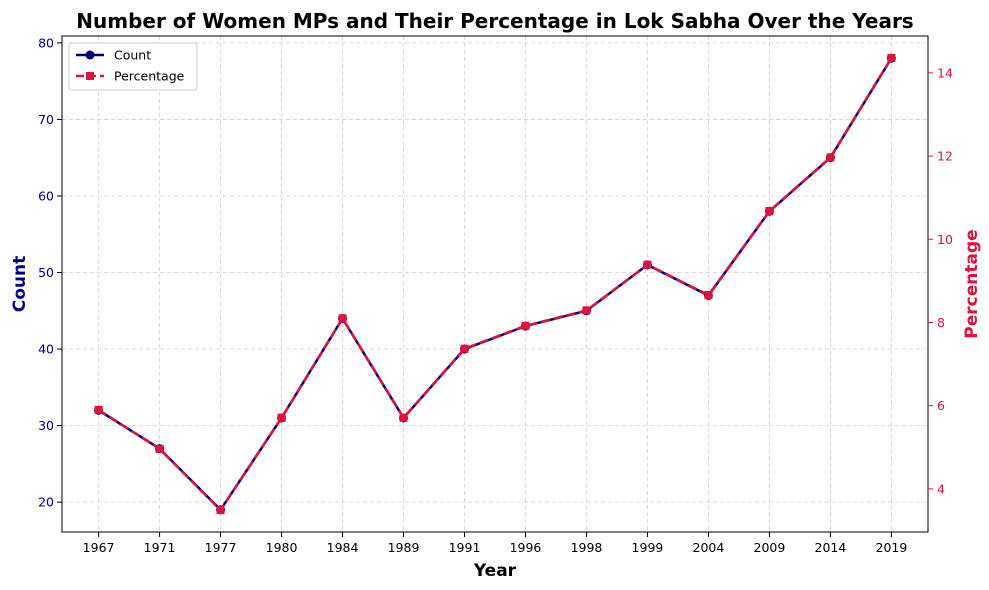  I want to click on legend-percentage-label: Percentage, so click(149, 76).